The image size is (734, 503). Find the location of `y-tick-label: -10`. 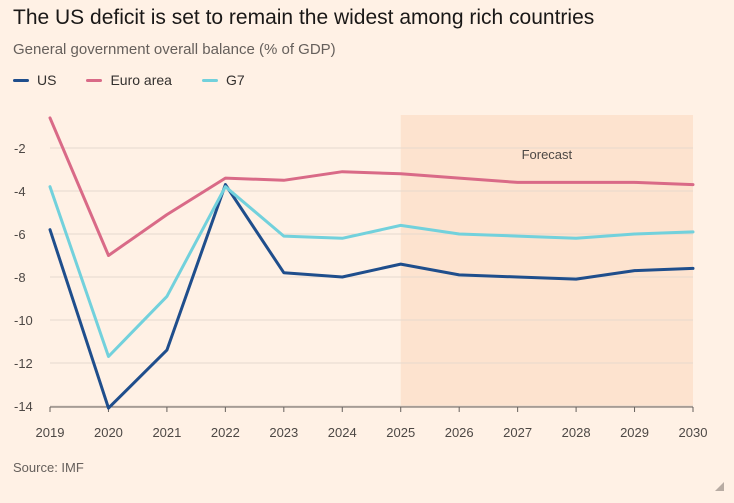

y-tick-label: -10 is located at coordinates (23, 320).